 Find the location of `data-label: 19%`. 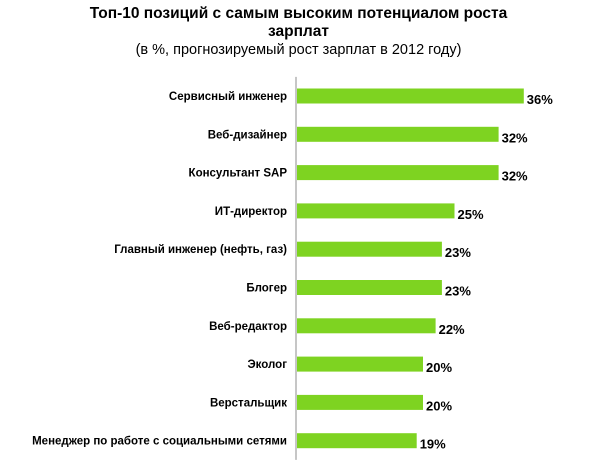

data-label: 19% is located at coordinates (433, 444).